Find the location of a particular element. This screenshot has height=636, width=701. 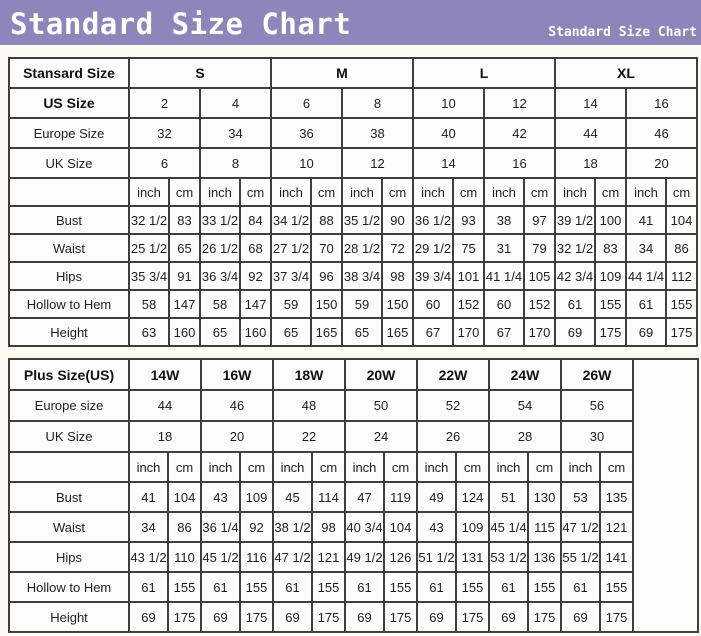

measure-value-cell: 55 1/2 is located at coordinates (580, 557).